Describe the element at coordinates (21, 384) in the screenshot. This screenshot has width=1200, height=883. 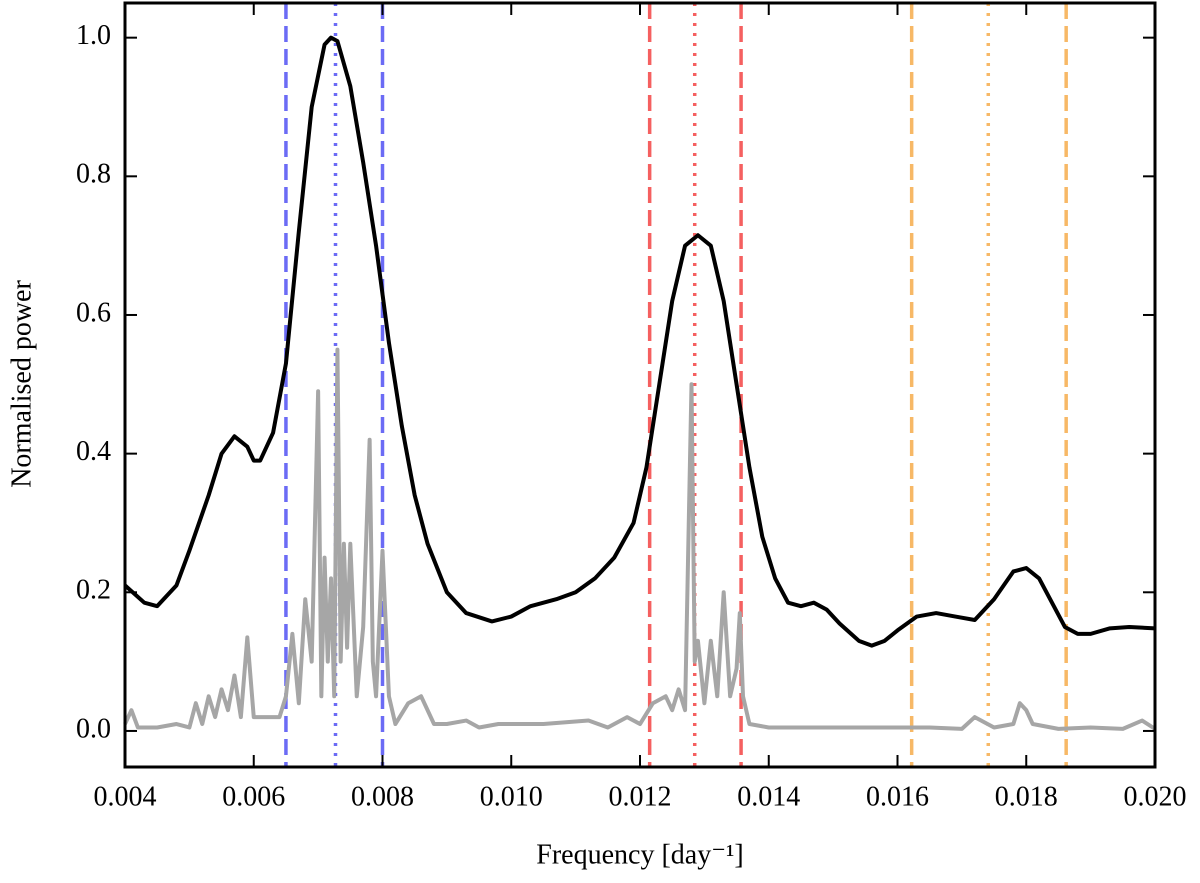
I see `y-axis-label: Normalised power` at that location.